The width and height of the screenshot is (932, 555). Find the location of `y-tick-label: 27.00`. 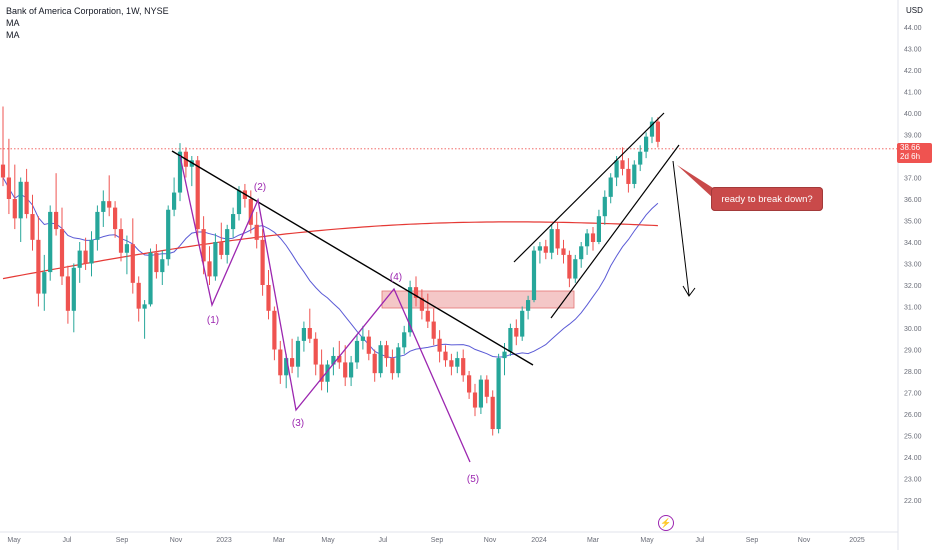

y-tick-label: 27.00 is located at coordinates (913, 394).